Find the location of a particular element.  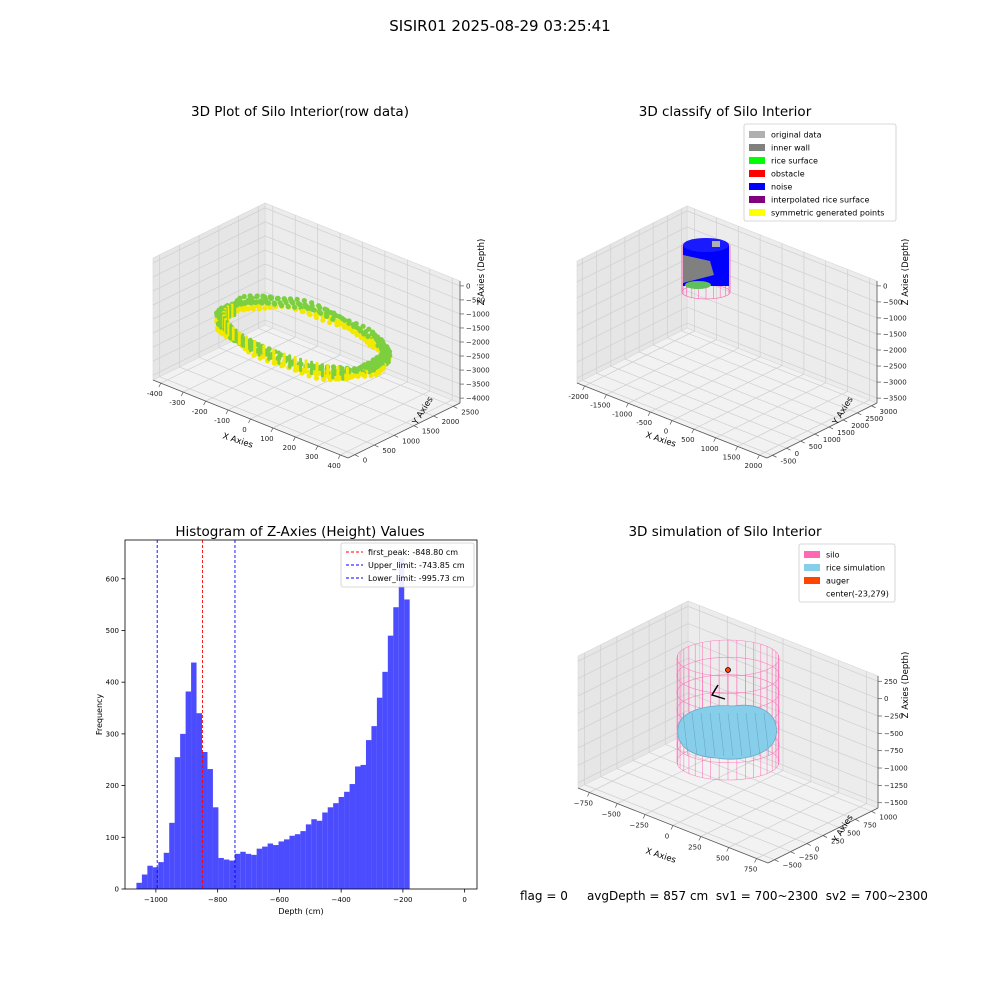

raw3d-xtick-label: 100 is located at coordinates (266, 439).